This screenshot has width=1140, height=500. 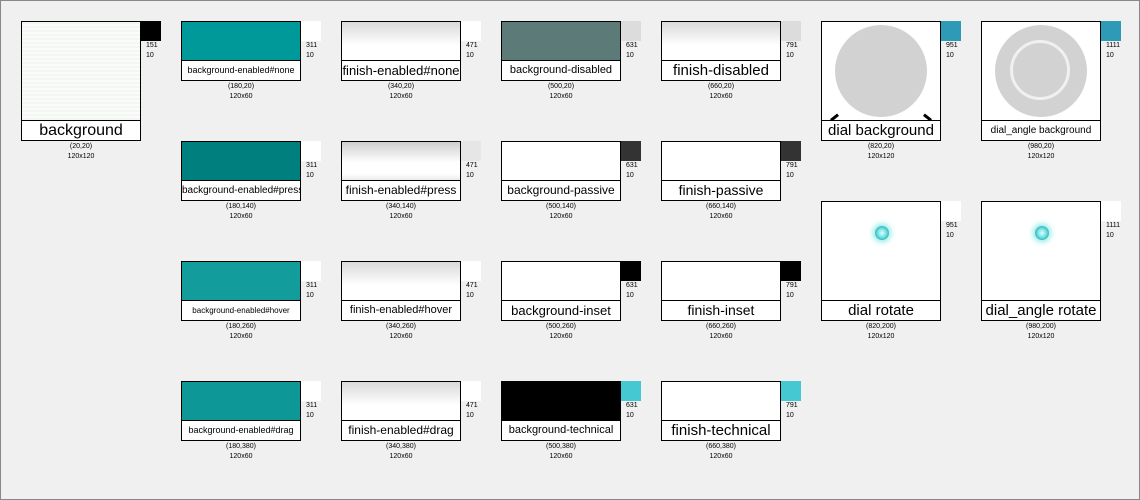 I want to click on offset-x: 951, so click(x=952, y=45).